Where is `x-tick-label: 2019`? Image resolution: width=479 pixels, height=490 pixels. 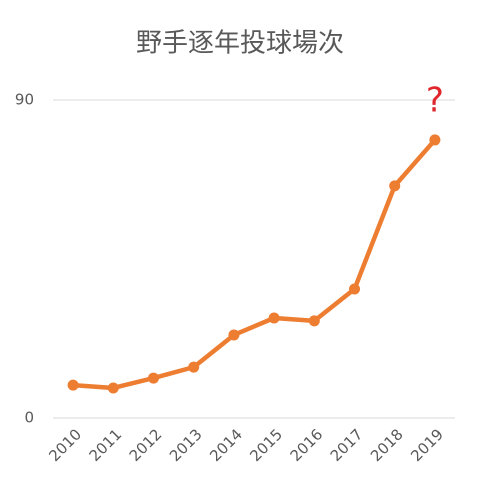
x-tick-label: 2019 is located at coordinates (427, 445).